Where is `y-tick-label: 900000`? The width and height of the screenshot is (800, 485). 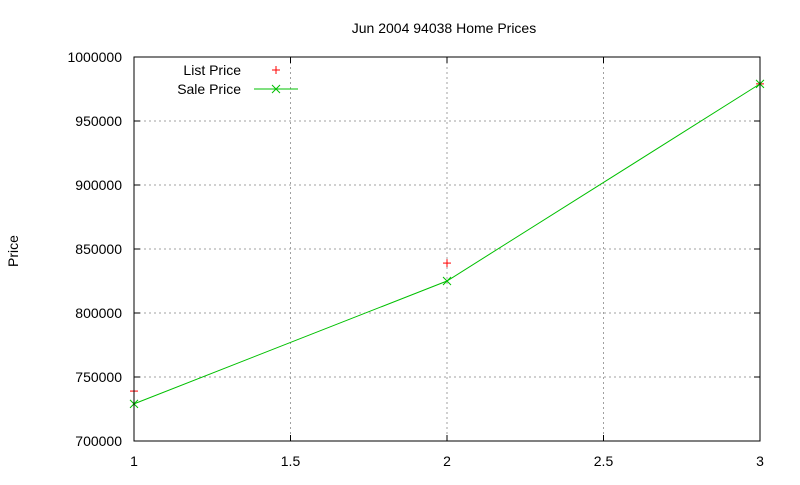
y-tick-label: 900000 is located at coordinates (98, 185).